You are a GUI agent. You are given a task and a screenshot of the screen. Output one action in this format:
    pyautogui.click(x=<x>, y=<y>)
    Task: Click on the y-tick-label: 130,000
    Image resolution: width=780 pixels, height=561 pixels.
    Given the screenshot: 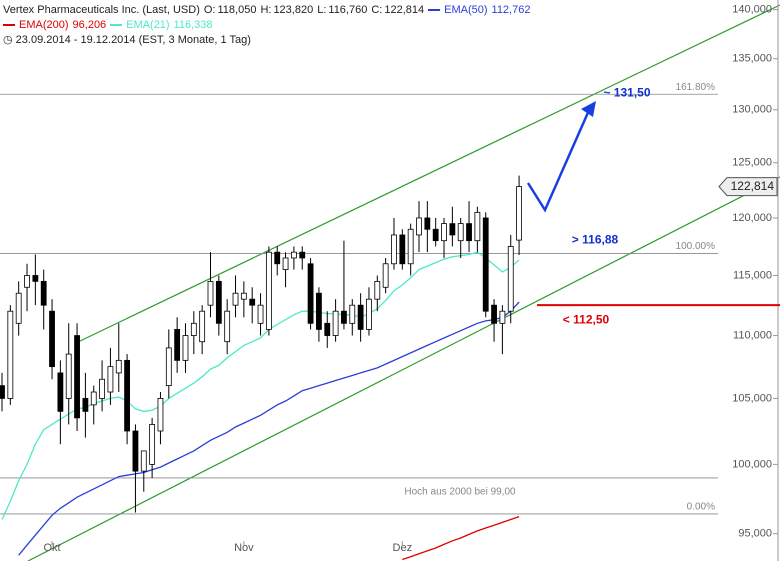 What is the action you would take?
    pyautogui.click(x=752, y=110)
    